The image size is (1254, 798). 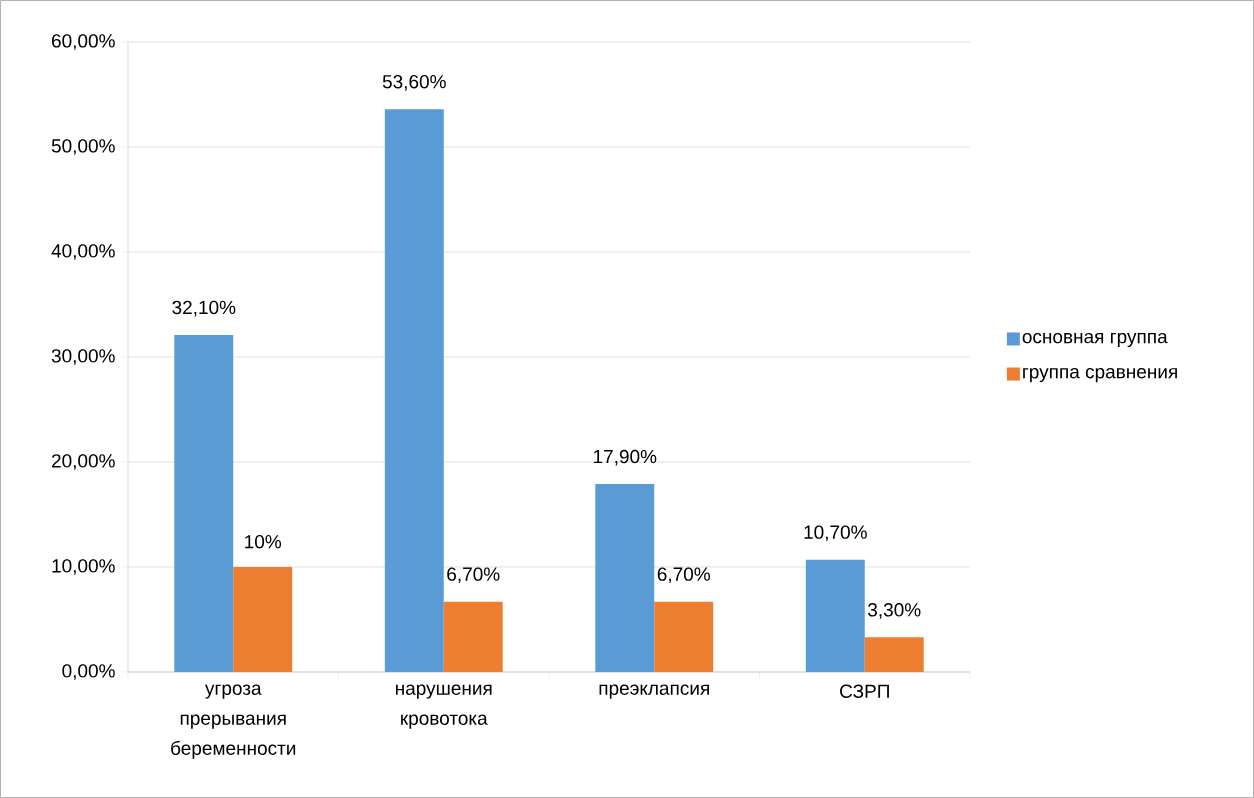 What do you see at coordinates (204, 308) in the screenshot?
I see `data-label: 32,10%` at bounding box center [204, 308].